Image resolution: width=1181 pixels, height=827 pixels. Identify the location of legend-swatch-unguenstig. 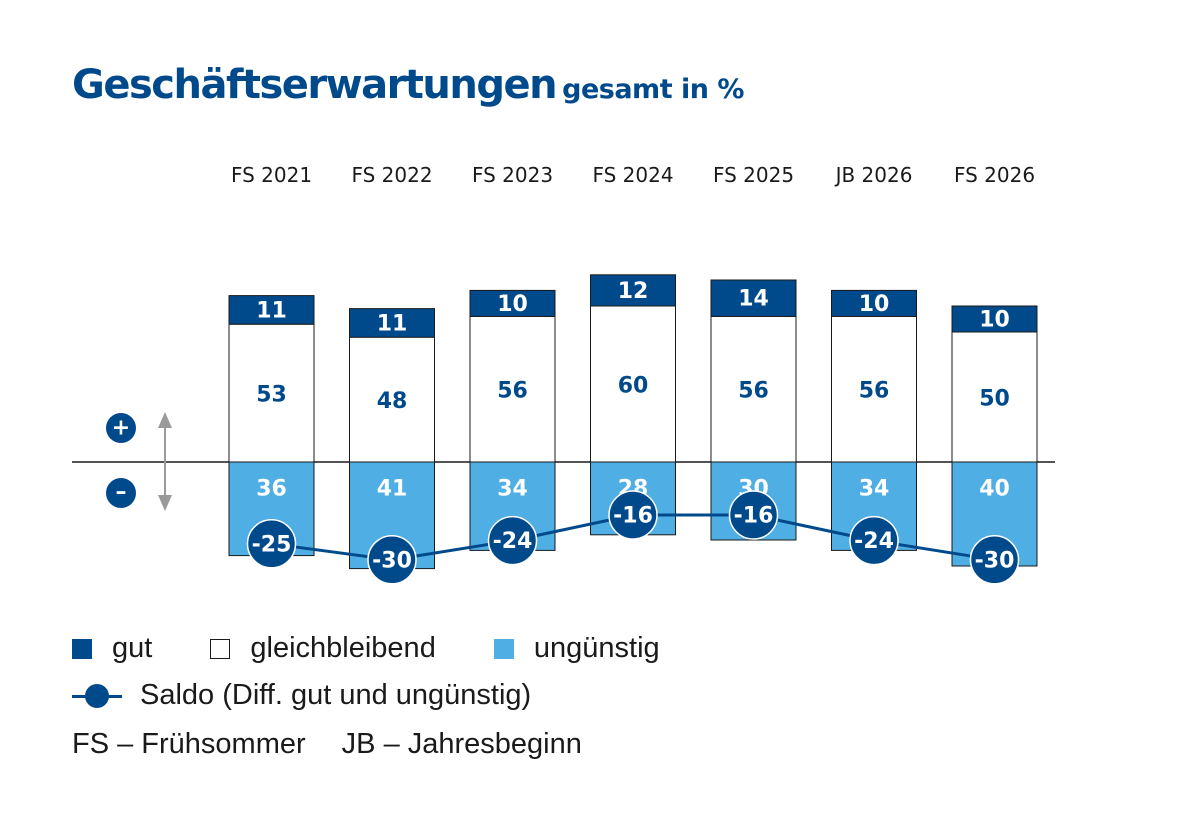
(503, 648).